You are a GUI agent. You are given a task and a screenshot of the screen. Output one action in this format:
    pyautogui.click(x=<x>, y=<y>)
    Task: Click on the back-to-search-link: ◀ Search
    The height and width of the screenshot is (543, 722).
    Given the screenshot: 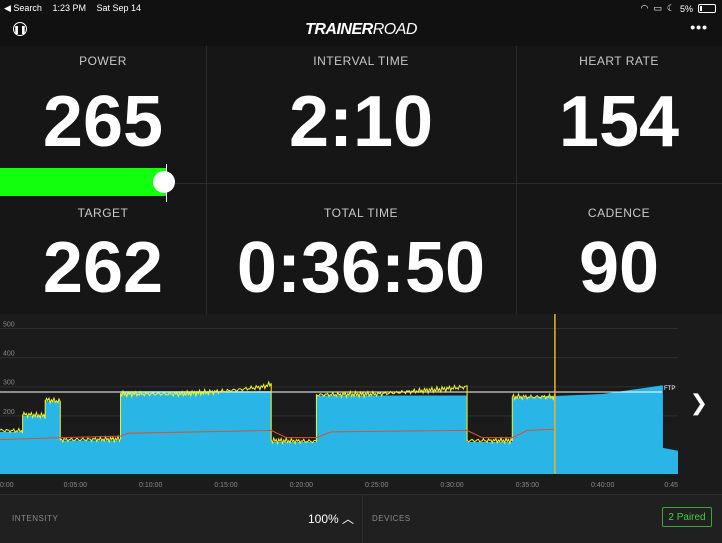 What is the action you would take?
    pyautogui.click(x=23, y=8)
    